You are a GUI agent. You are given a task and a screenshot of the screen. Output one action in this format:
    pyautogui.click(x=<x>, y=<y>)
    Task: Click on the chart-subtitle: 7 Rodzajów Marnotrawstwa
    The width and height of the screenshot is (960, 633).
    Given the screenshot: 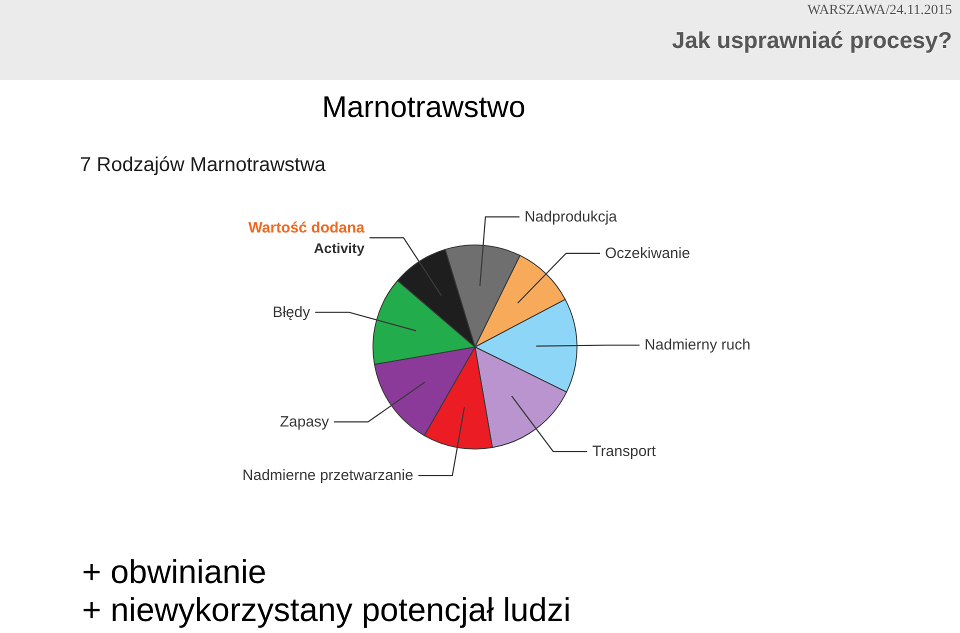 What is the action you would take?
    pyautogui.click(x=203, y=165)
    